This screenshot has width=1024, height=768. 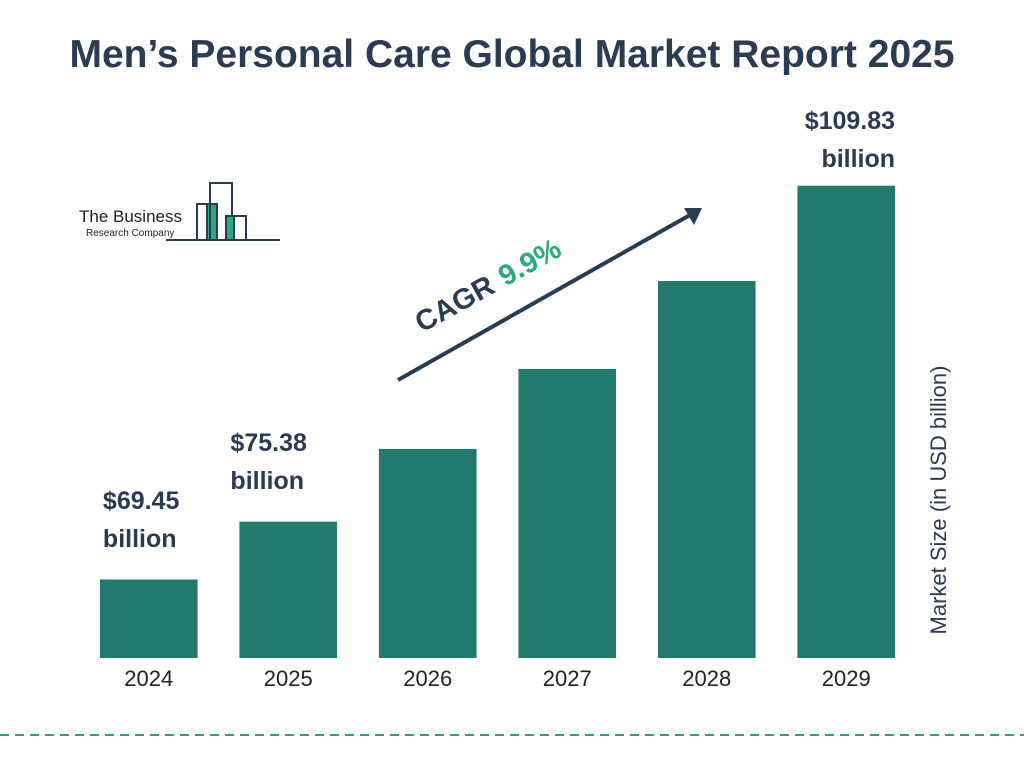 I want to click on x-tick-label: 2025, so click(x=288, y=678).